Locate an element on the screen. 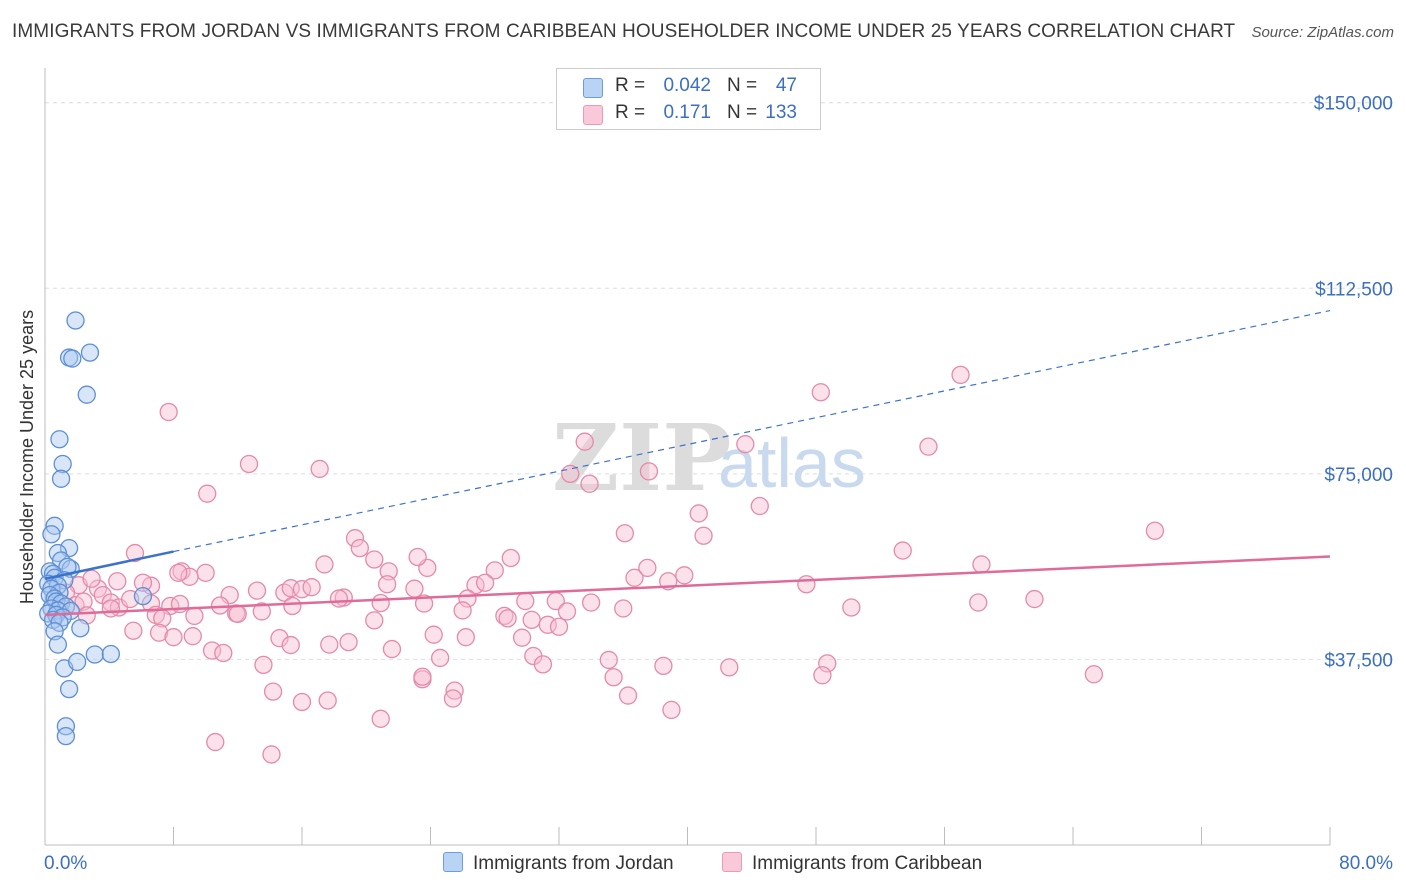 The height and width of the screenshot is (892, 1406). correlation-legend: R = 0.042 N = 47 R = 0.171 N = 133 is located at coordinates (688, 99).